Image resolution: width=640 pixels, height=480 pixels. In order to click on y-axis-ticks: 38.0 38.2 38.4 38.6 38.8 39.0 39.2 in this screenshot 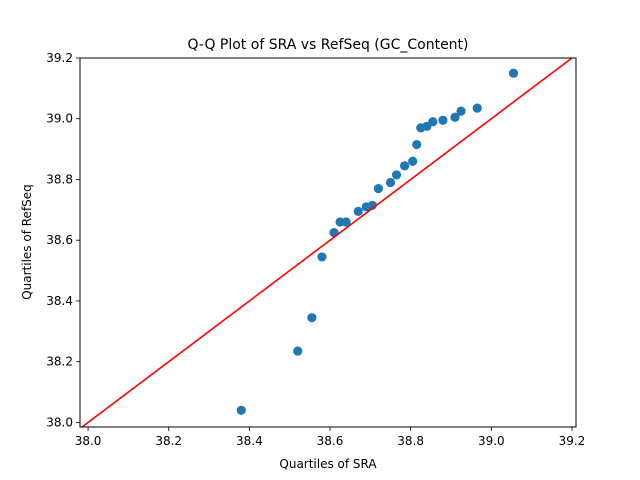, I will do `click(63, 240)`.